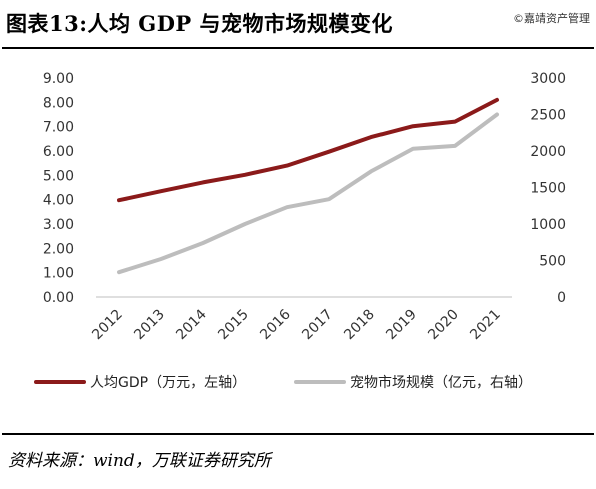 This screenshot has height=489, width=596. Describe the element at coordinates (58, 152) in the screenshot. I see `y-left-tick-label: 6.00` at that location.